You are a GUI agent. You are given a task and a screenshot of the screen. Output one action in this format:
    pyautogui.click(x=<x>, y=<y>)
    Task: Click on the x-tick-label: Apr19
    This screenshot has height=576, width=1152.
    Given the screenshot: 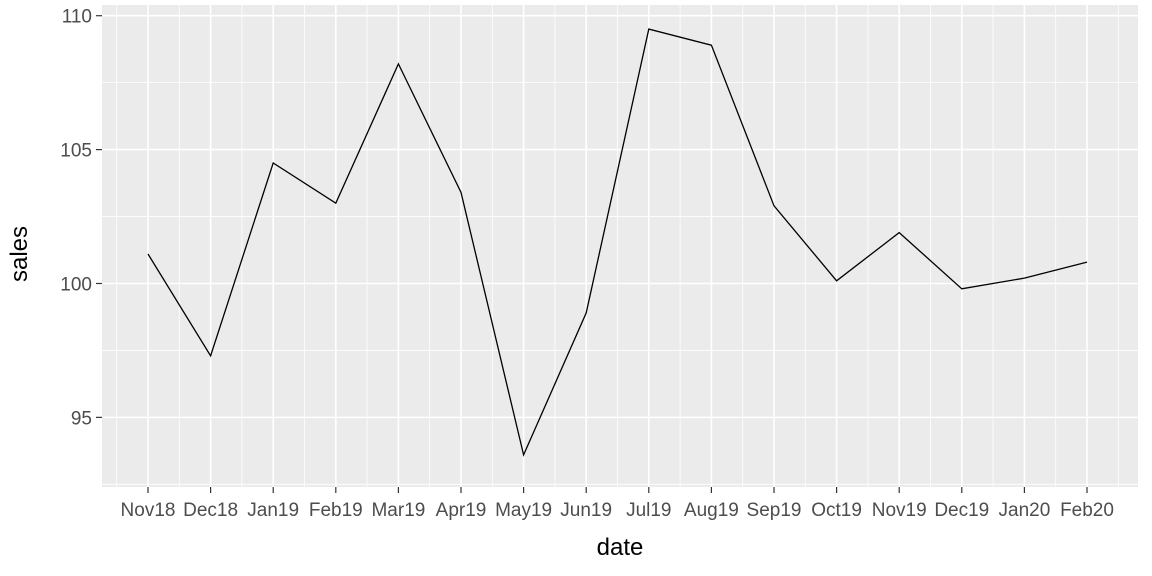 What is the action you would take?
    pyautogui.click(x=461, y=510)
    